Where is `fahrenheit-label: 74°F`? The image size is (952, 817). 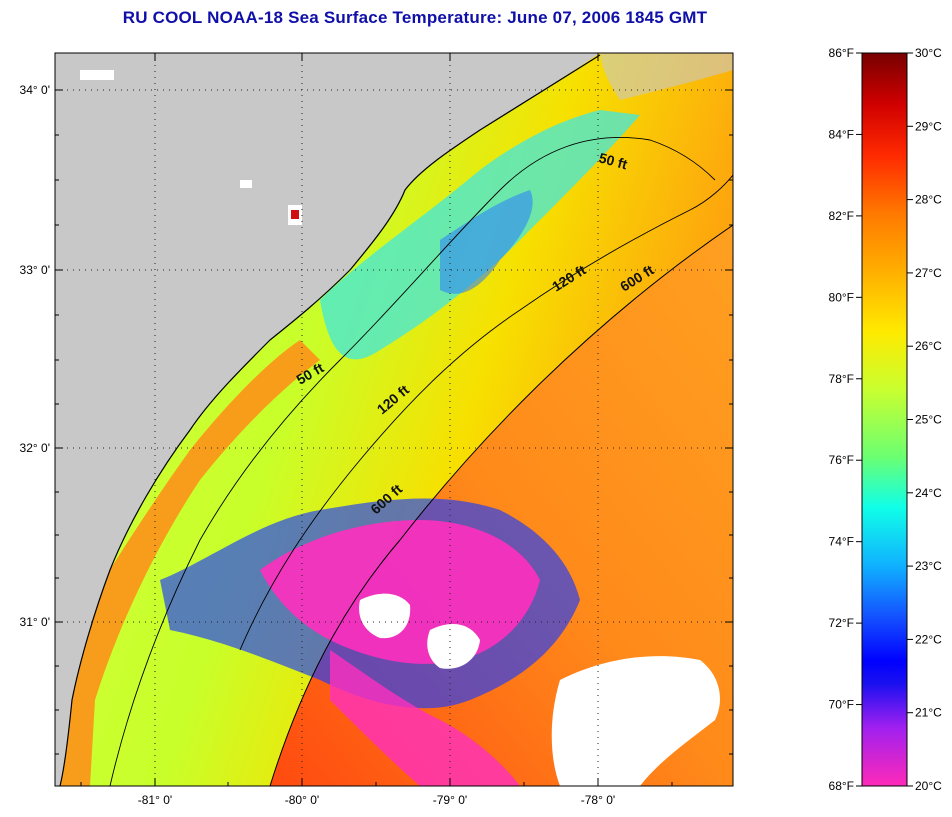 fahrenheit-label: 74°F is located at coordinates (841, 542).